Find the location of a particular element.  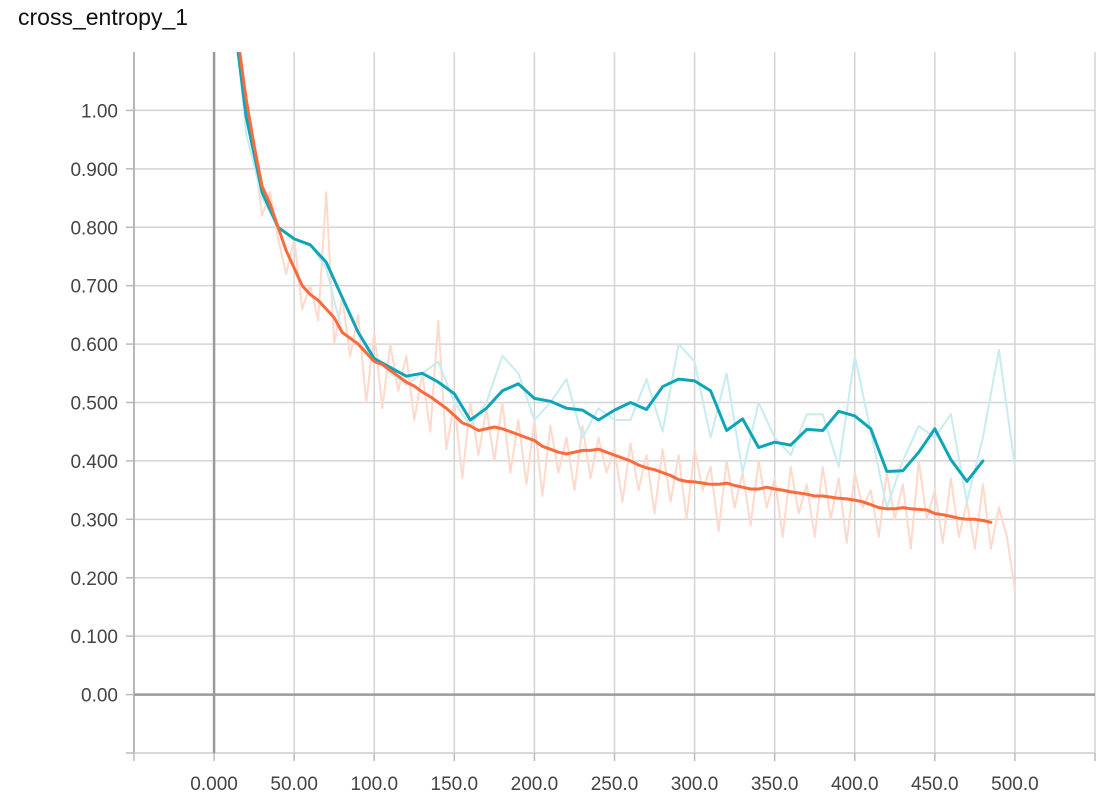

y-tick-label: 0.900 is located at coordinates (94, 170).